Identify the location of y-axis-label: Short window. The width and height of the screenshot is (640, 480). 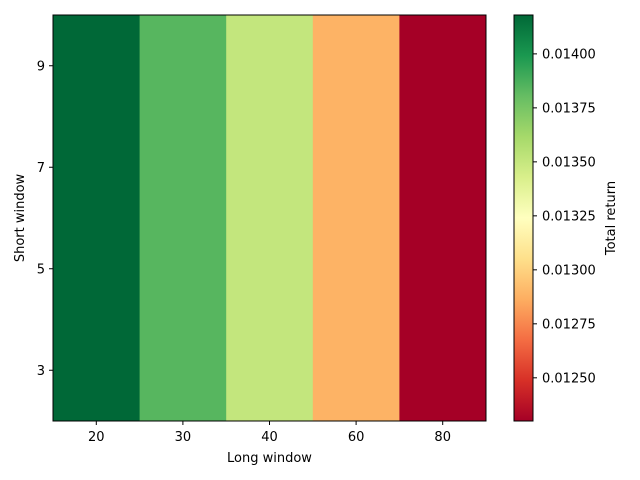
(20, 217).